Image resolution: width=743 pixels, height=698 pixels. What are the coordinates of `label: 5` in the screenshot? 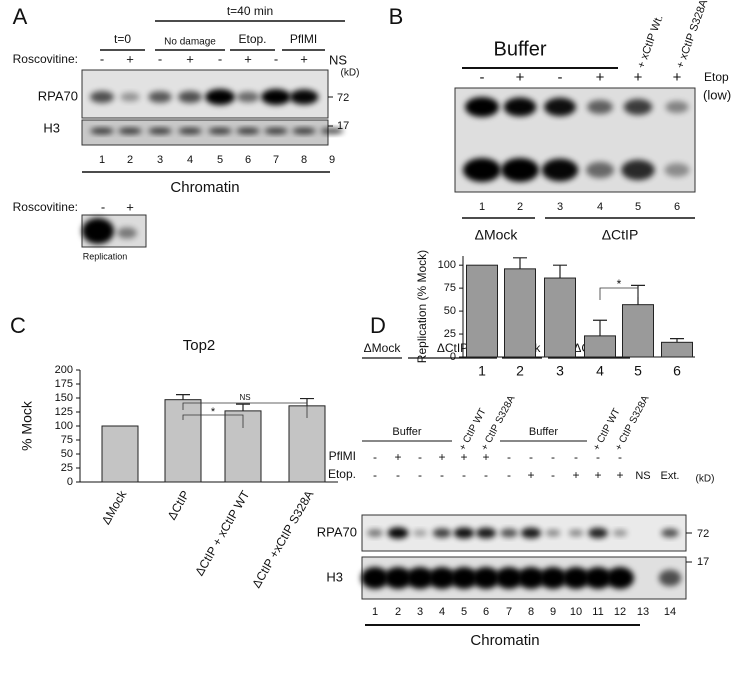 It's located at (220, 160).